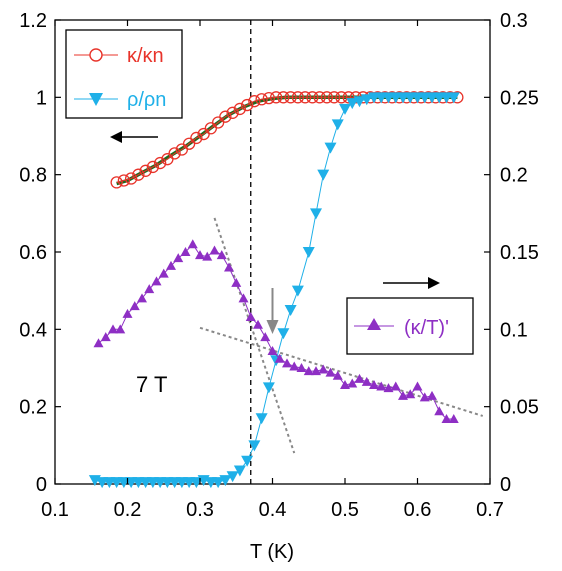 The image size is (562, 571). What do you see at coordinates (41, 485) in the screenshot?
I see `y-left-tick-label: 0` at bounding box center [41, 485].